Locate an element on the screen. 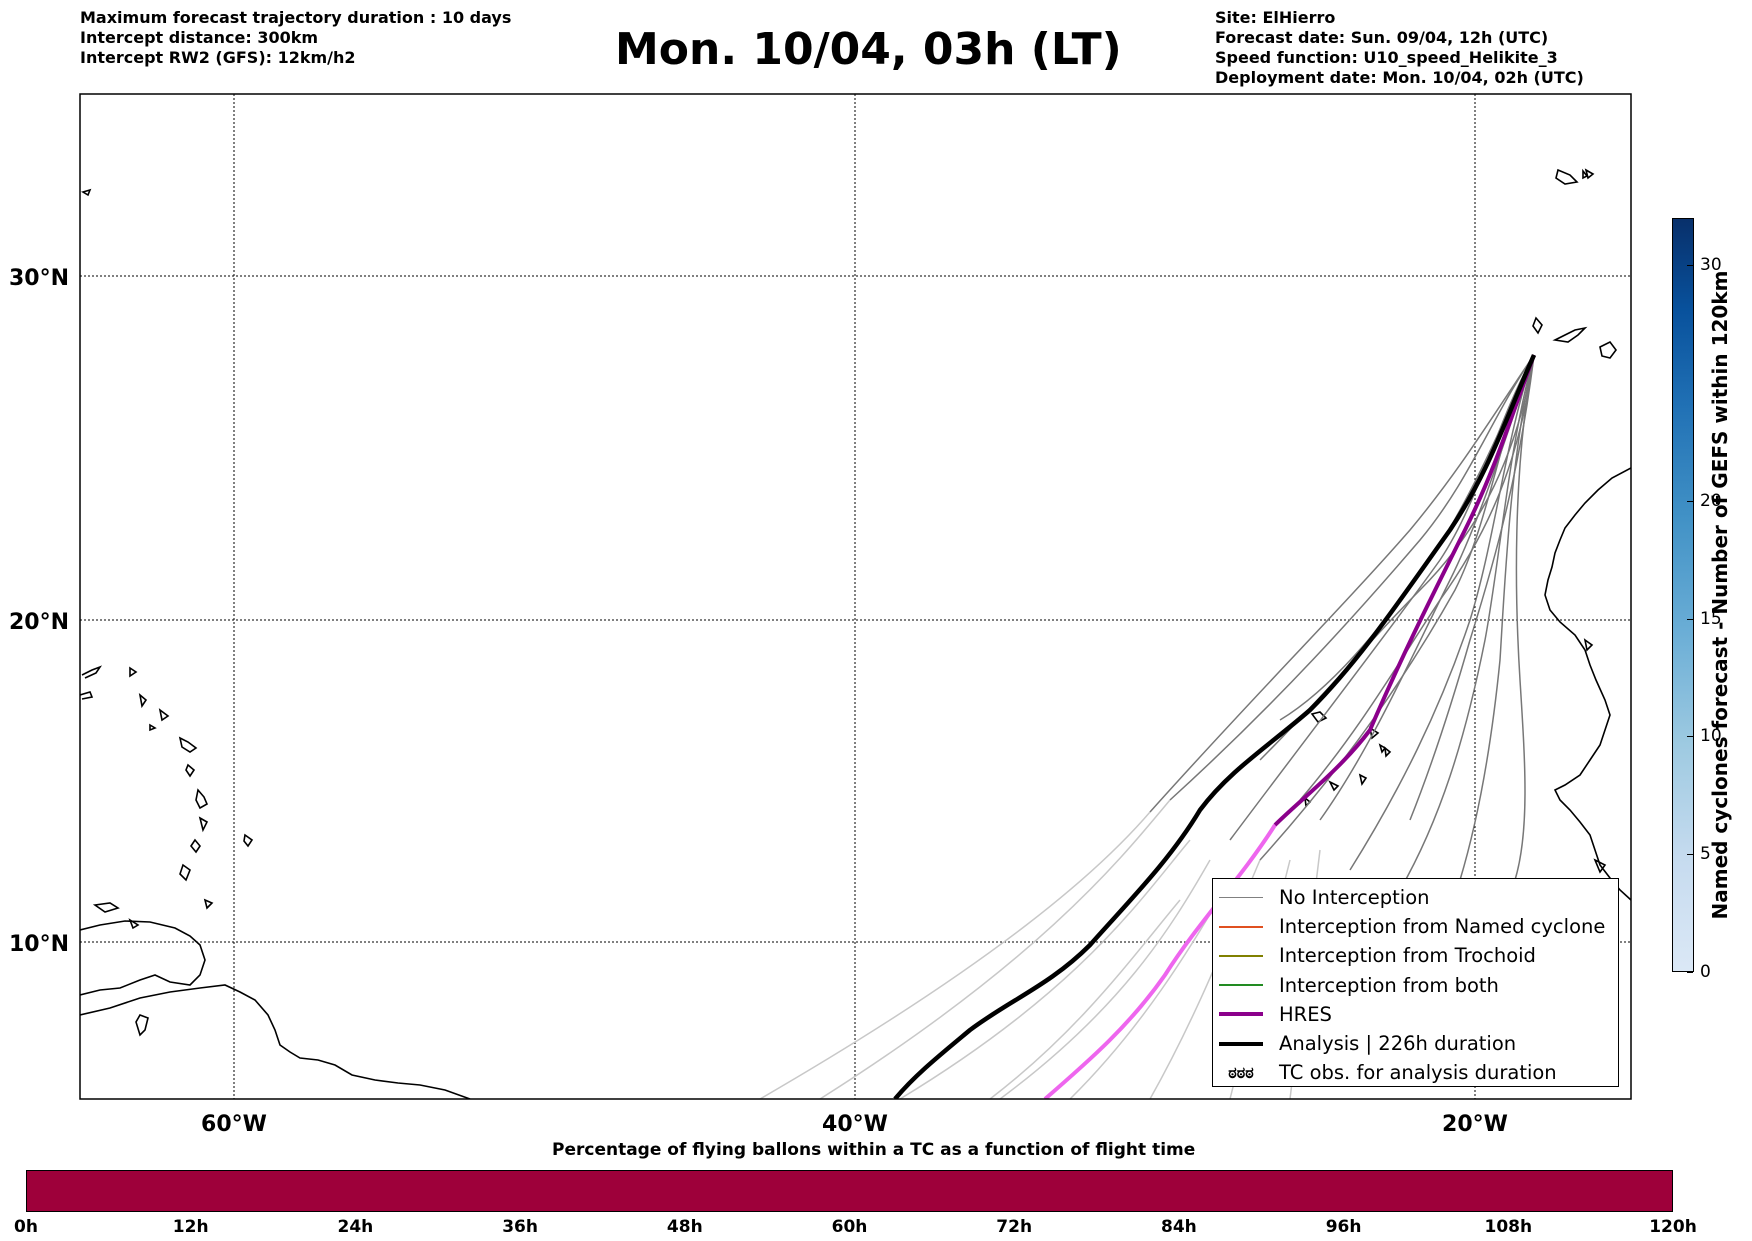 This screenshot has height=1241, width=1752. legend-label: Interception from Trochoid is located at coordinates (1407, 956).